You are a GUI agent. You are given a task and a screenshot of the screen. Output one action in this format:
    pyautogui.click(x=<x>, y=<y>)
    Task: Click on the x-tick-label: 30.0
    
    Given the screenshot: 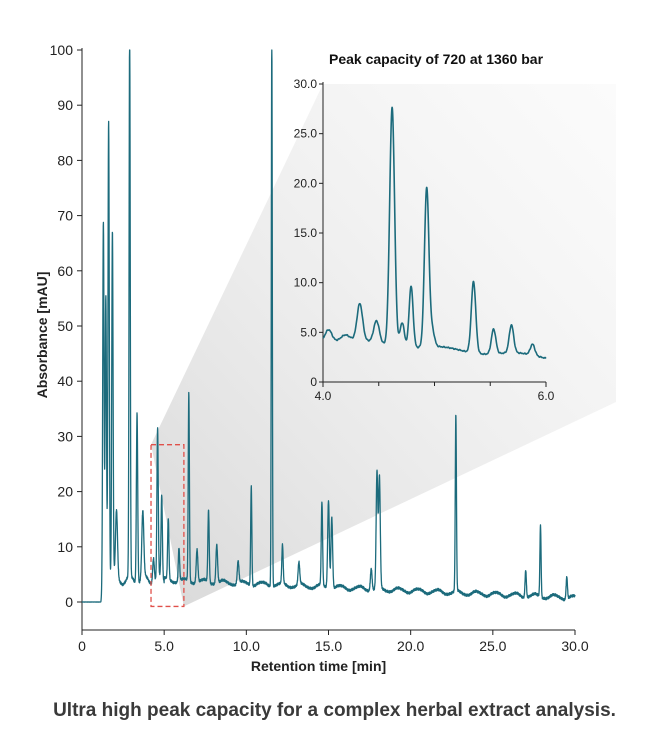 What is the action you would take?
    pyautogui.click(x=574, y=646)
    